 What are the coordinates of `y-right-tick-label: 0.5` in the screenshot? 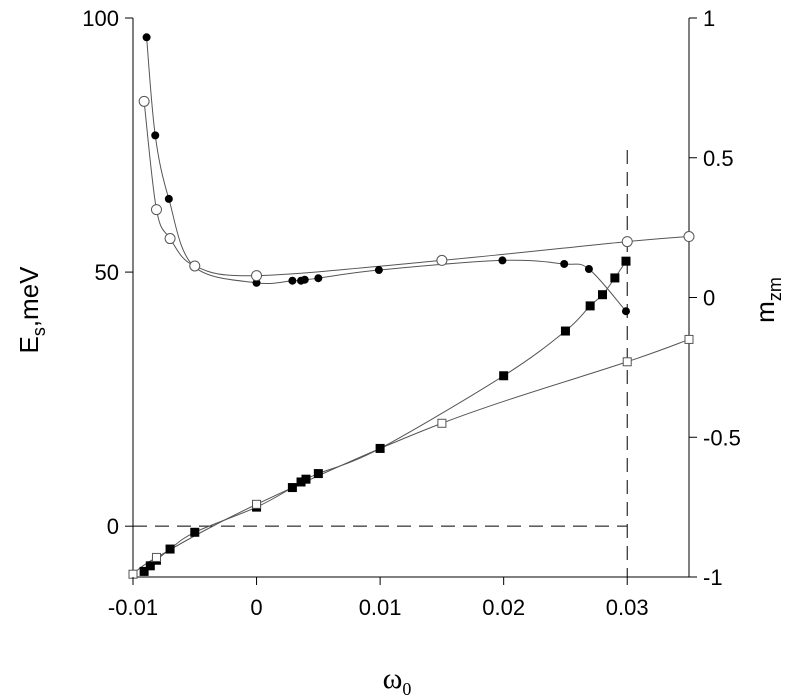 It's located at (718, 158).